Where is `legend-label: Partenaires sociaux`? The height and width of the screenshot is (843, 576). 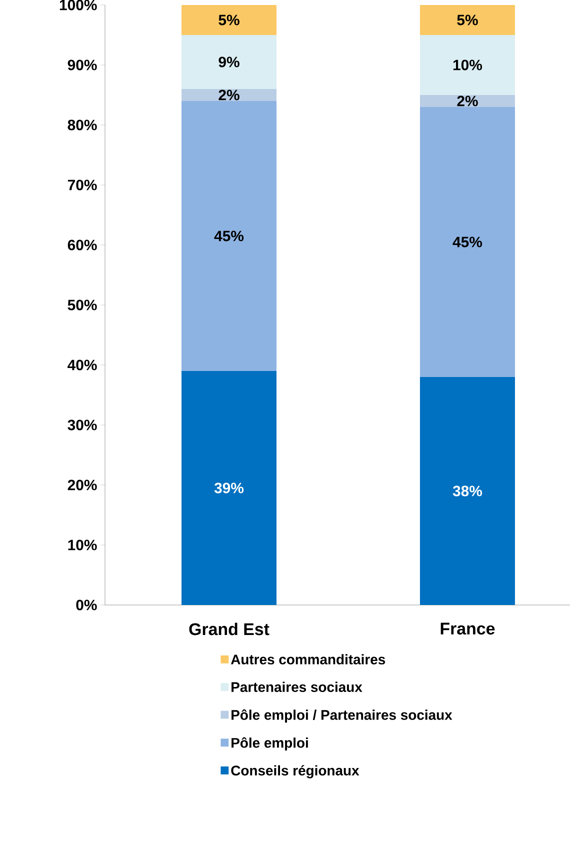
legend-label: Partenaires sociaux is located at coordinates (297, 687).